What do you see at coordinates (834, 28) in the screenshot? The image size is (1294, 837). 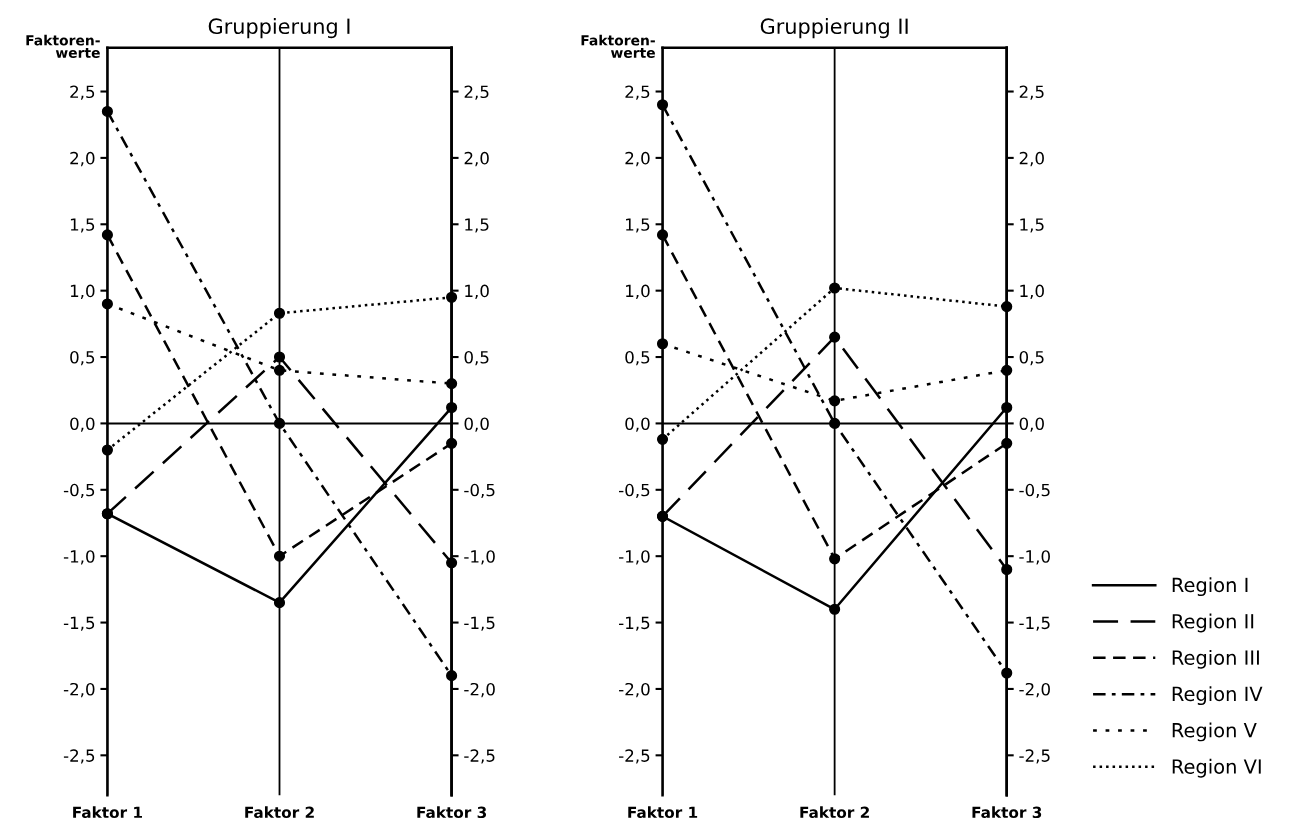 I see `chart-title: Gruppierung II` at bounding box center [834, 28].